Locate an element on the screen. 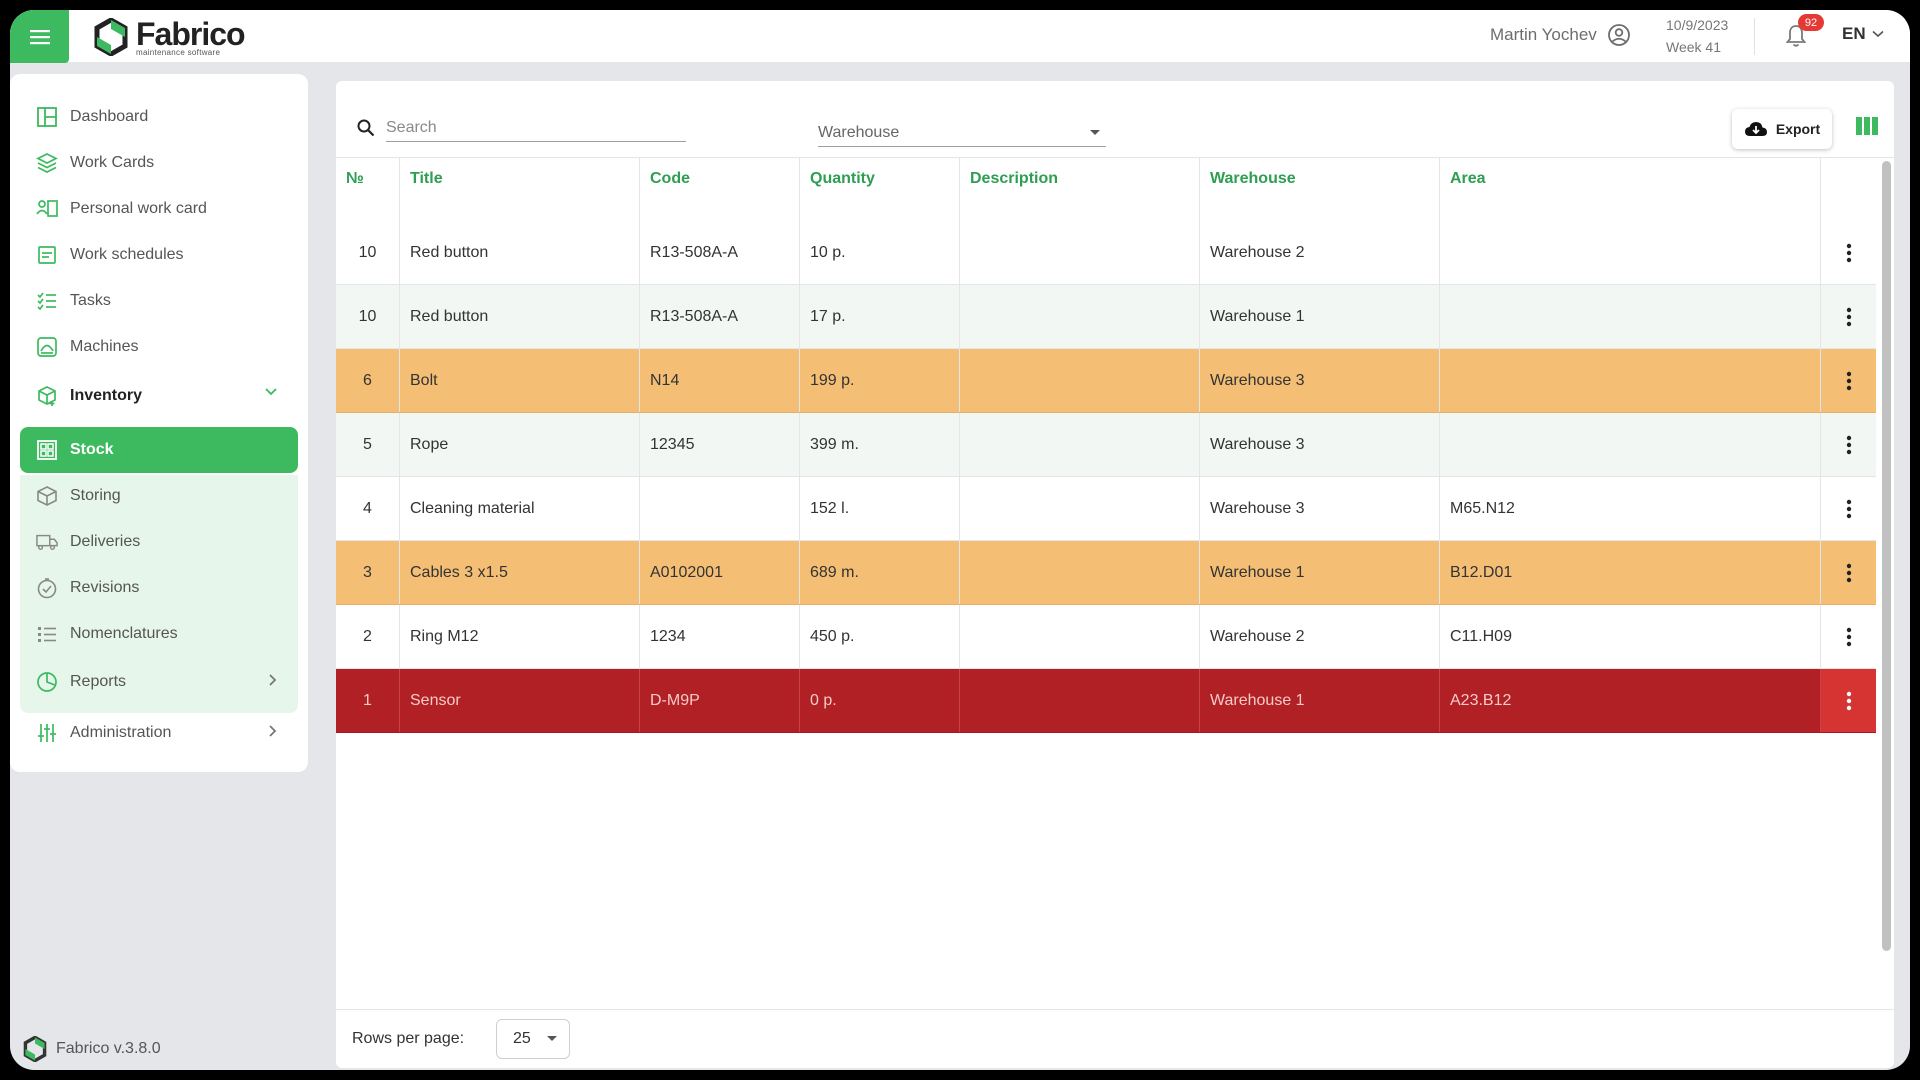 The width and height of the screenshot is (1920, 1080). logo-subtitle: maintenance software is located at coordinates (178, 52).